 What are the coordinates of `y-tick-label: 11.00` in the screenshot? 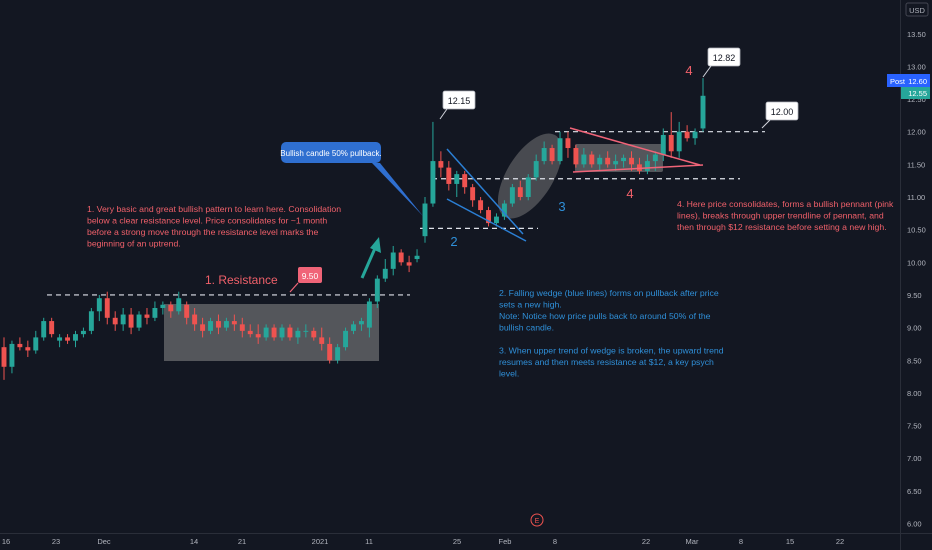 It's located at (916, 197).